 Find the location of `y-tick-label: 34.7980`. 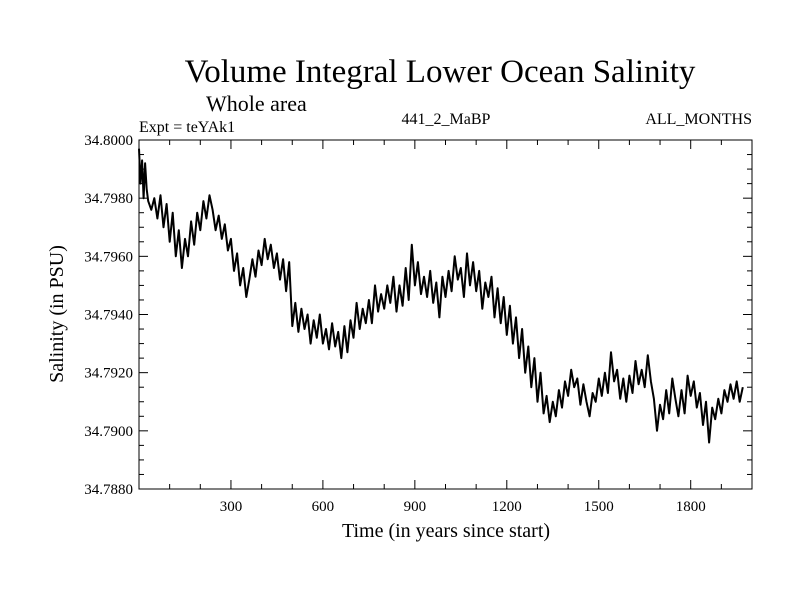

y-tick-label: 34.7980 is located at coordinates (108, 199).